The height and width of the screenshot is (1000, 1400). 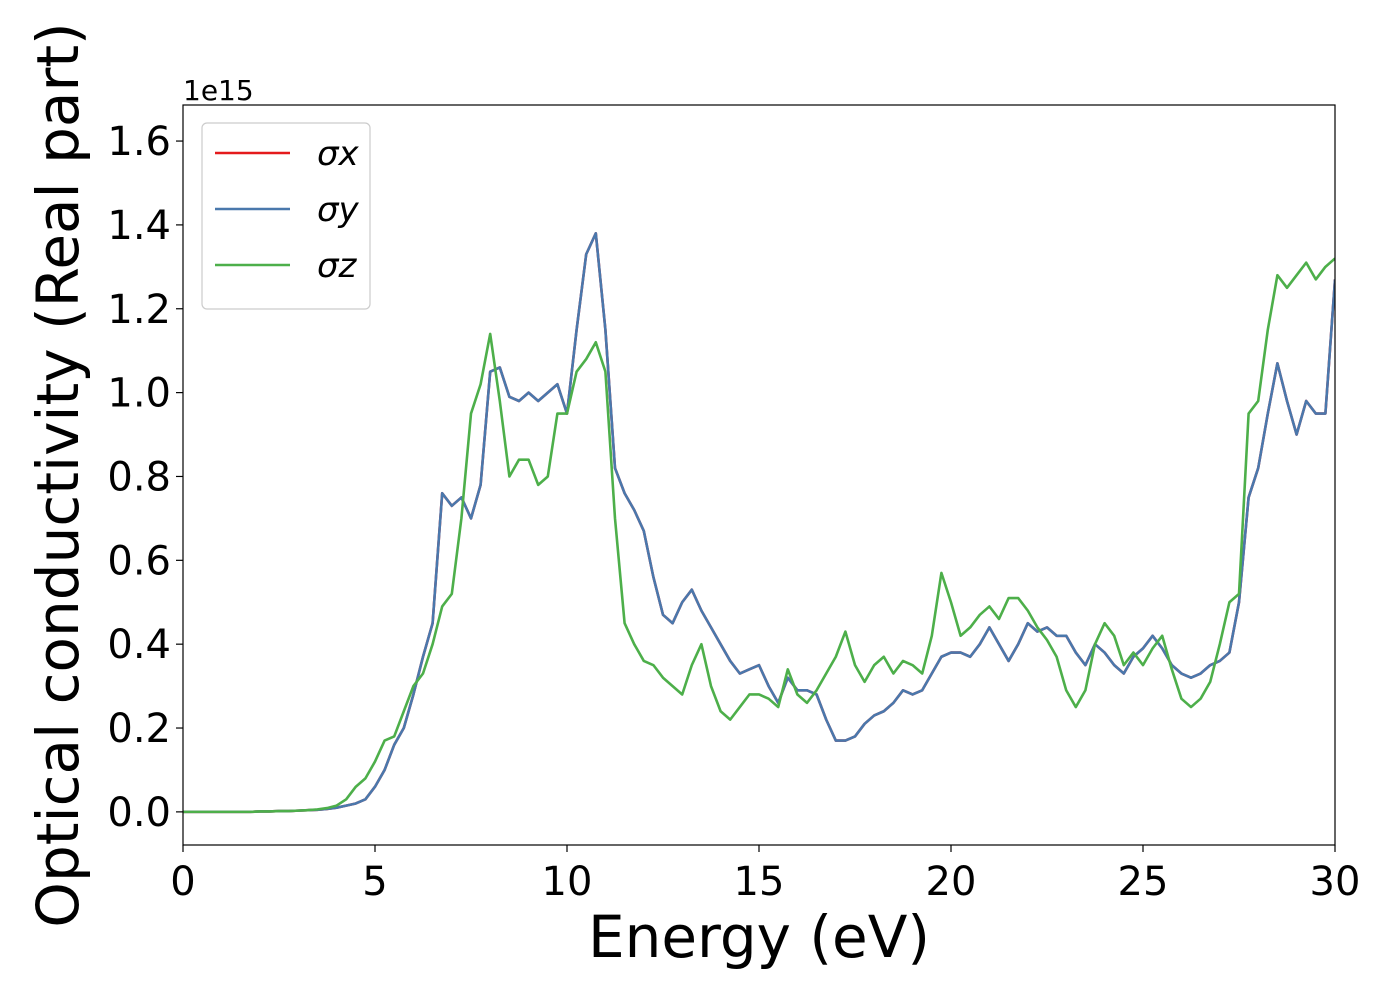 What do you see at coordinates (338, 154) in the screenshot?
I see `legend-label: σx` at bounding box center [338, 154].